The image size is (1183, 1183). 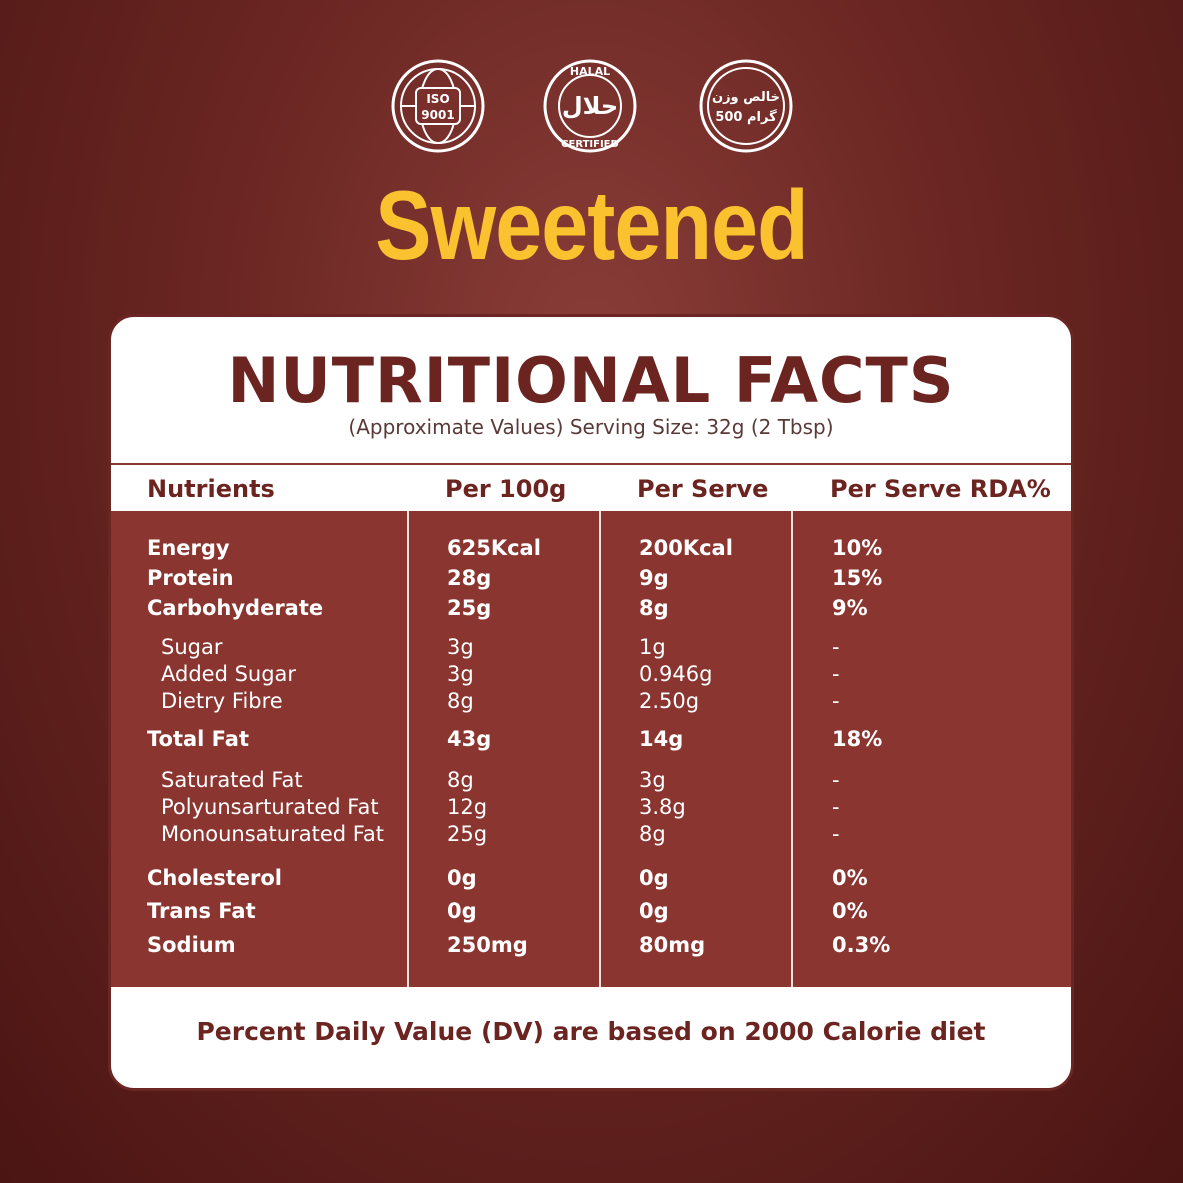 What do you see at coordinates (229, 674) in the screenshot?
I see `nutrient-name: Added Sugar` at bounding box center [229, 674].